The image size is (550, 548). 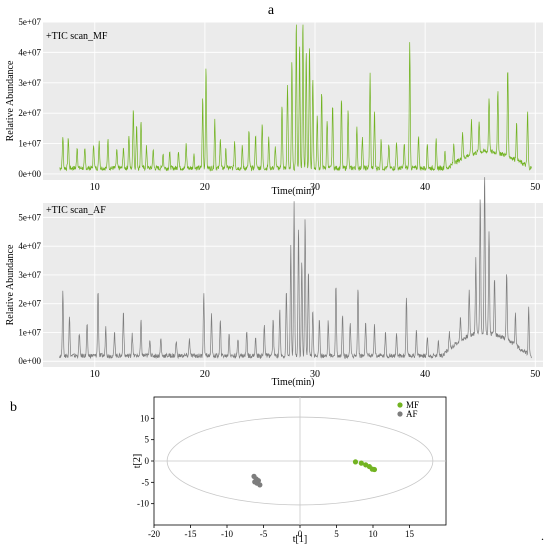 I want to click on confidence-ellipse, so click(x=300, y=461).